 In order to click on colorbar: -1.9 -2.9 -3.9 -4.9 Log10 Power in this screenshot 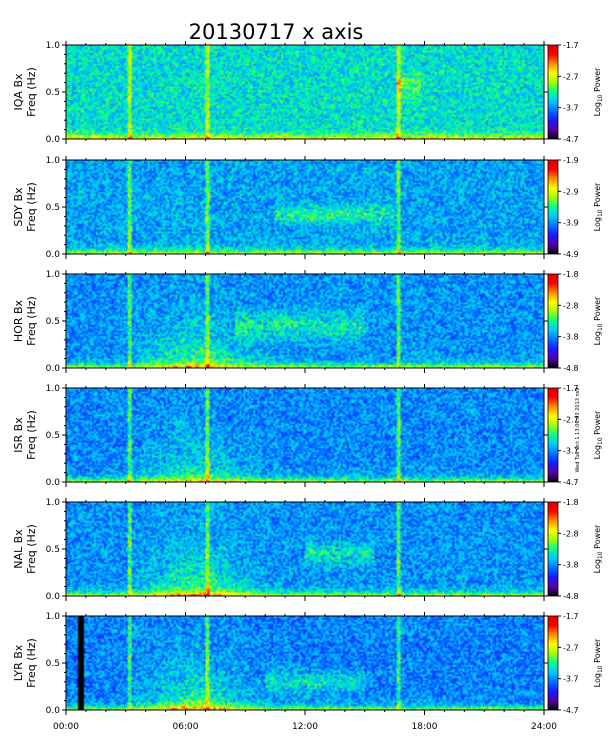, I will do `click(575, 207)`.